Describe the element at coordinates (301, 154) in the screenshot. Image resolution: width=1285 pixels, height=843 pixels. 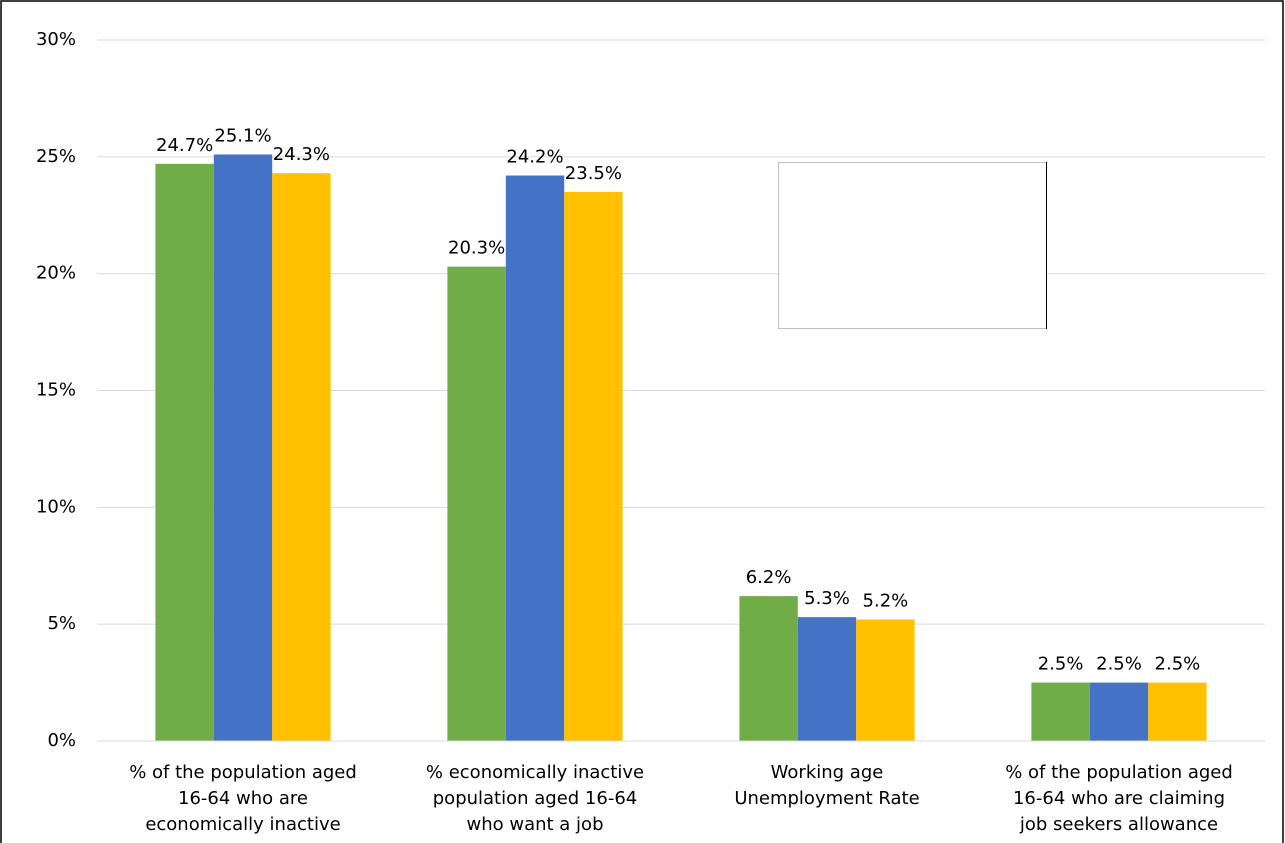
I see `data-label: 24.3%` at that location.